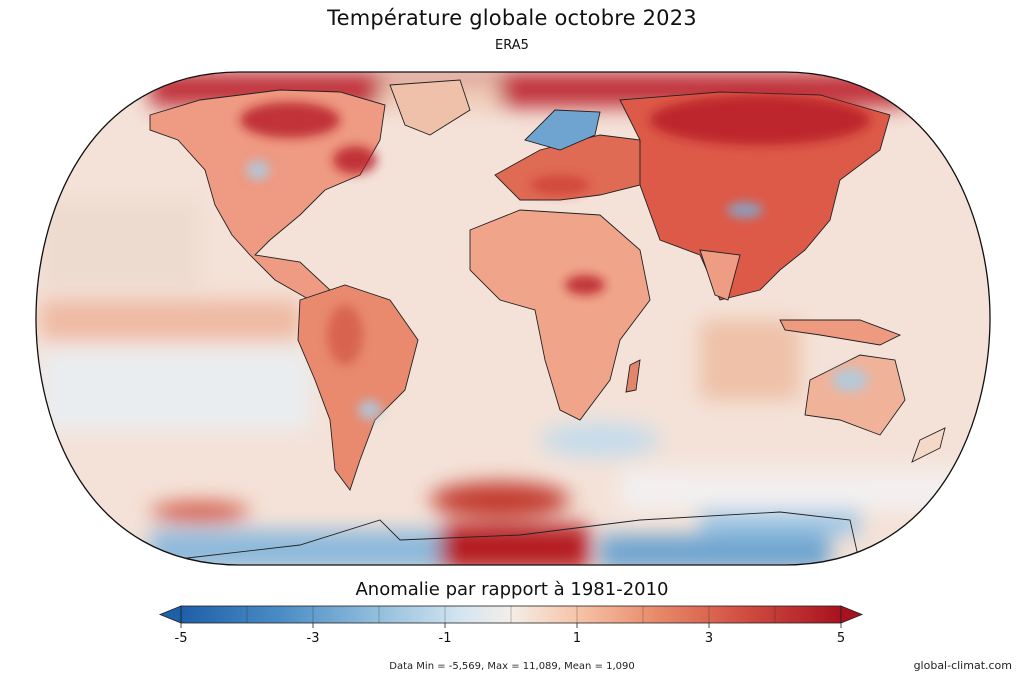  Describe the element at coordinates (720, 275) in the screenshot. I see `india` at that location.